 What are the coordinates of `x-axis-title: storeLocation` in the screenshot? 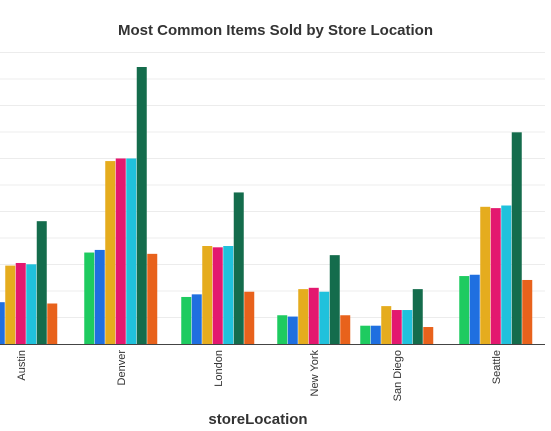 It's located at (258, 419).